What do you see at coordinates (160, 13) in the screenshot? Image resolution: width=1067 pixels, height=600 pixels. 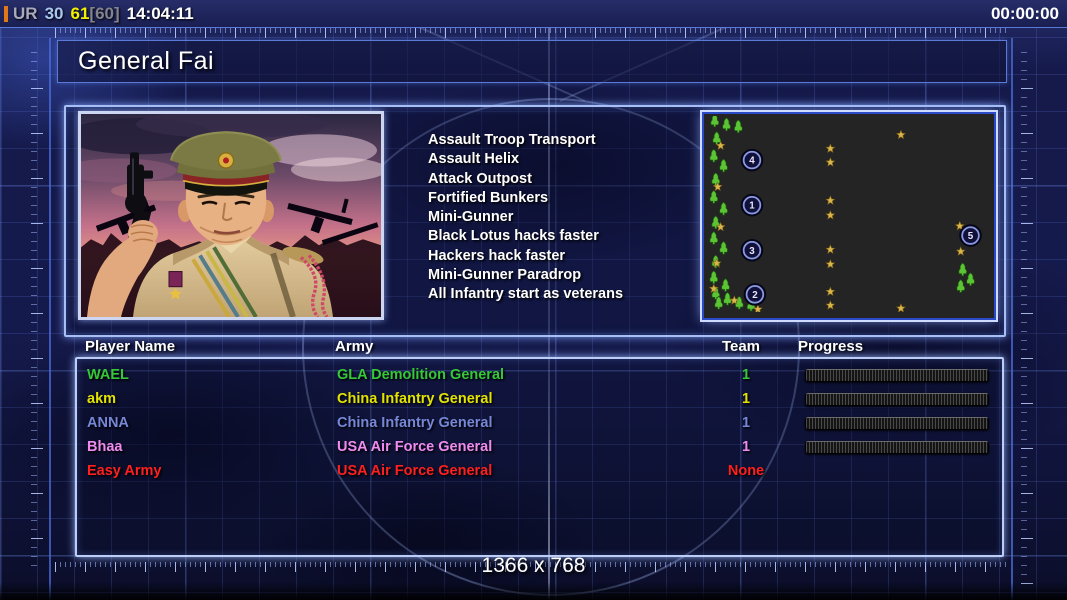 I see `clock: 14:04:11` at bounding box center [160, 13].